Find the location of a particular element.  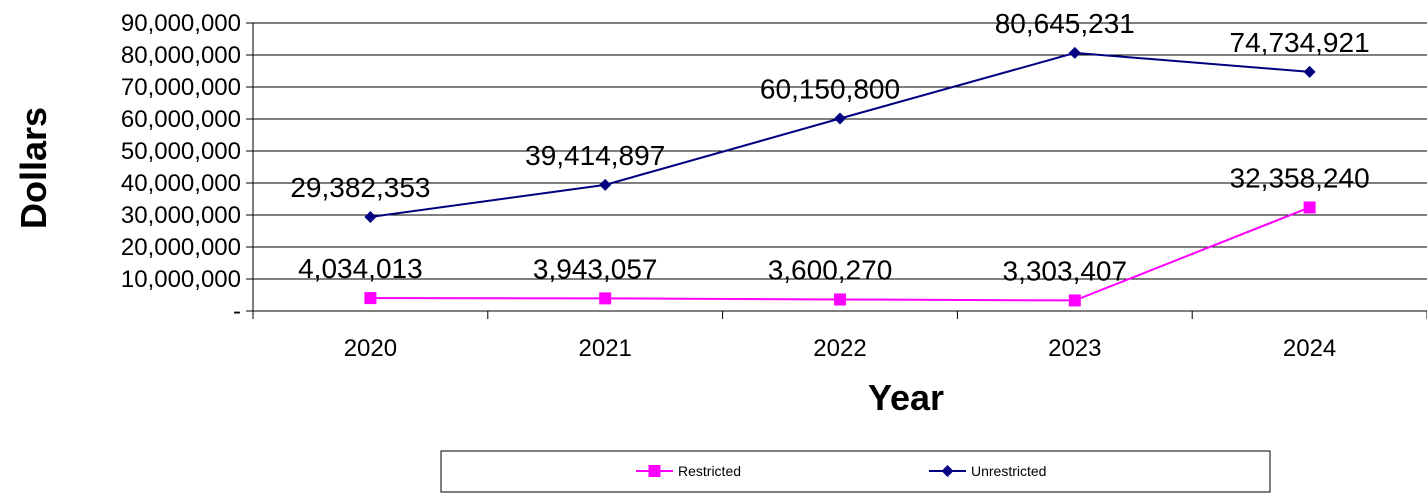

restricted-data-label: 3,303,407 is located at coordinates (1065, 270).